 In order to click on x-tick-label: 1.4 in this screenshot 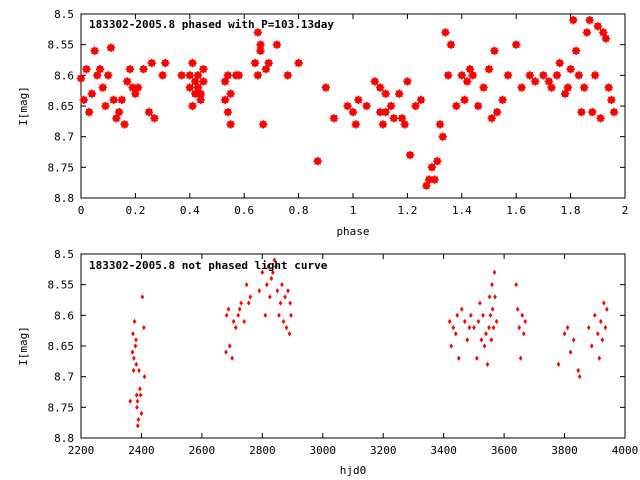, I will do `click(462, 210)`.